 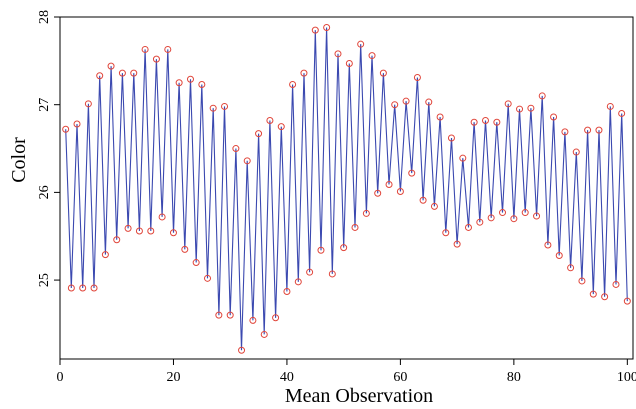 I want to click on x-axis-label: Mean Observation, so click(x=359, y=396).